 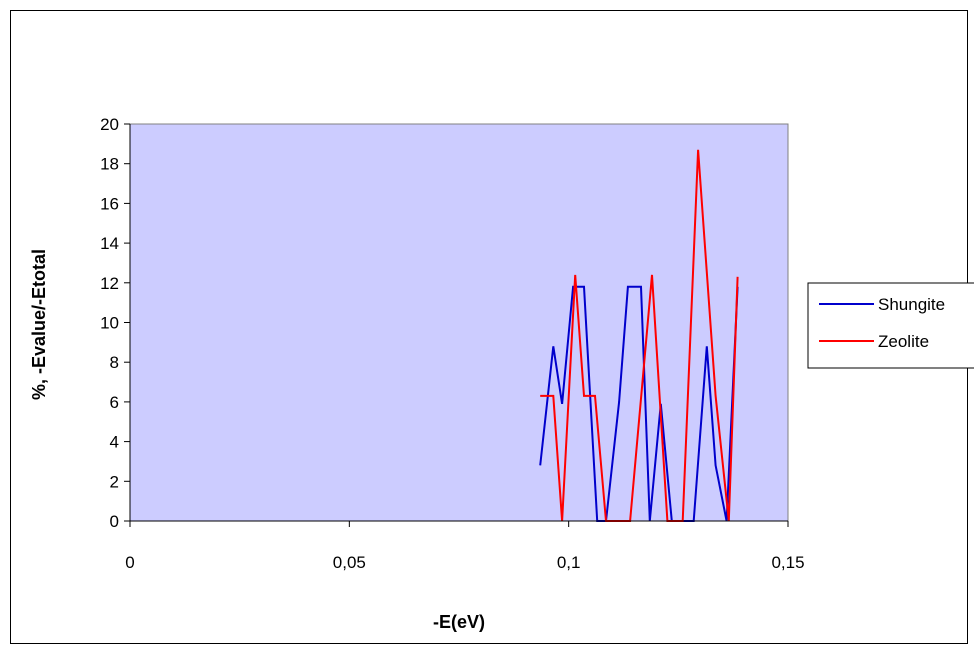 I want to click on y-tick-label: 4, so click(x=114, y=442).